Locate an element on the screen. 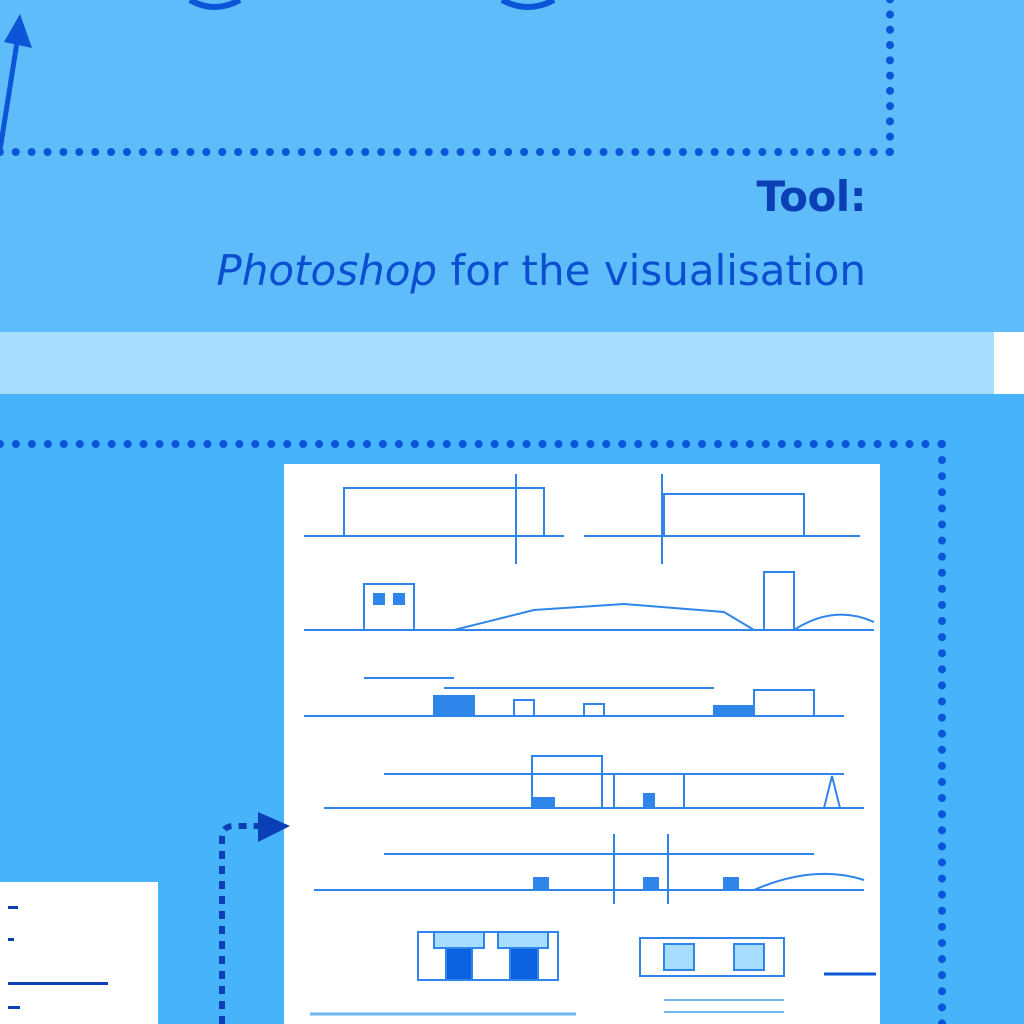  legend-lines is located at coordinates (58, 957).